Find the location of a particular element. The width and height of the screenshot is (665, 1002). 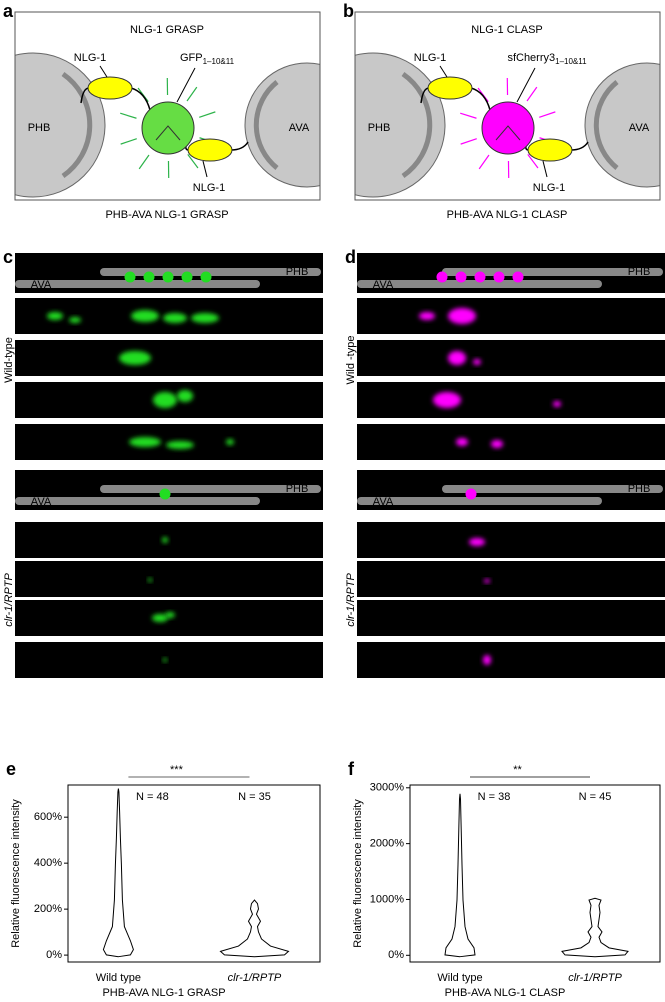

x-tick-label: Wild type is located at coordinates (459, 978).